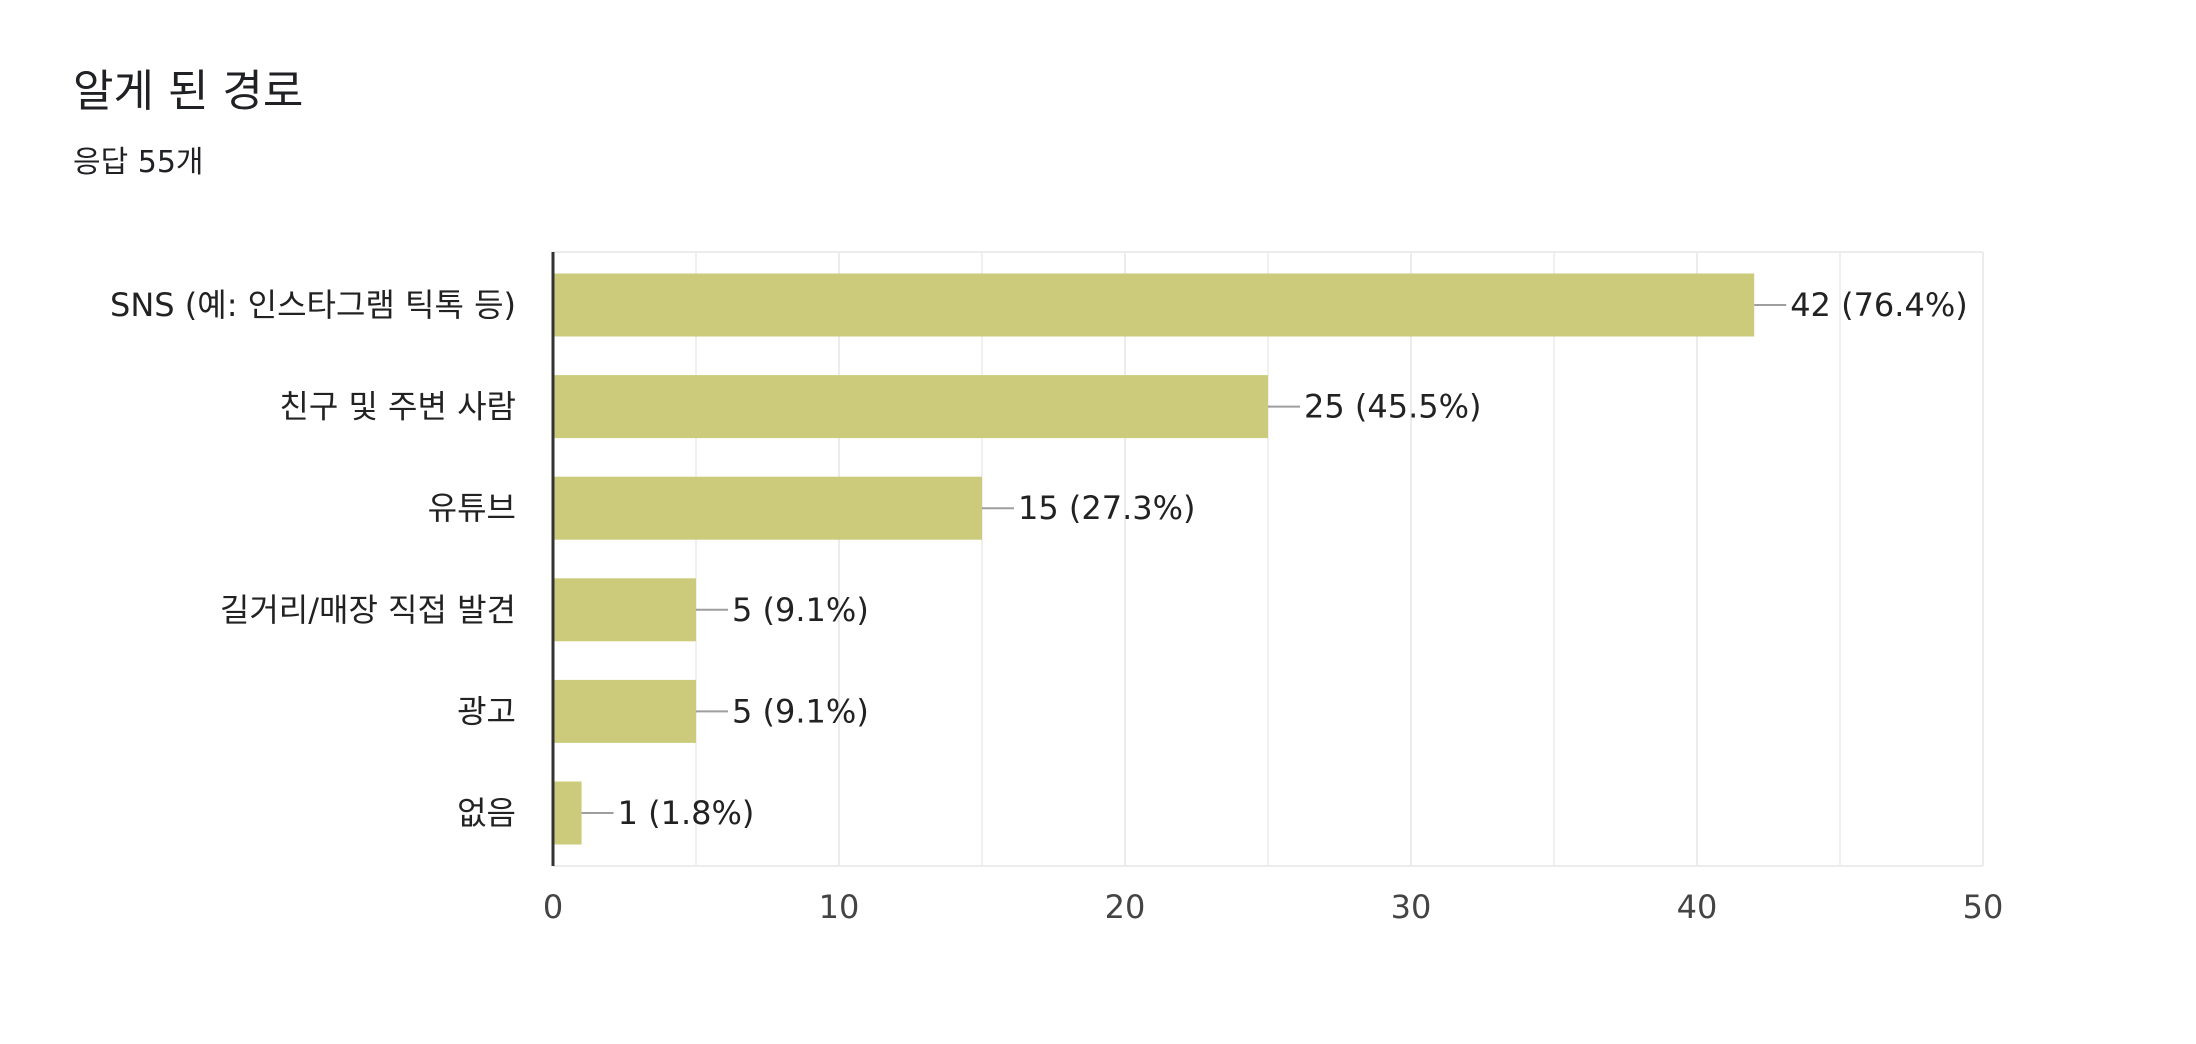  I want to click on data-label: 42 (76.4%), so click(1879, 305).